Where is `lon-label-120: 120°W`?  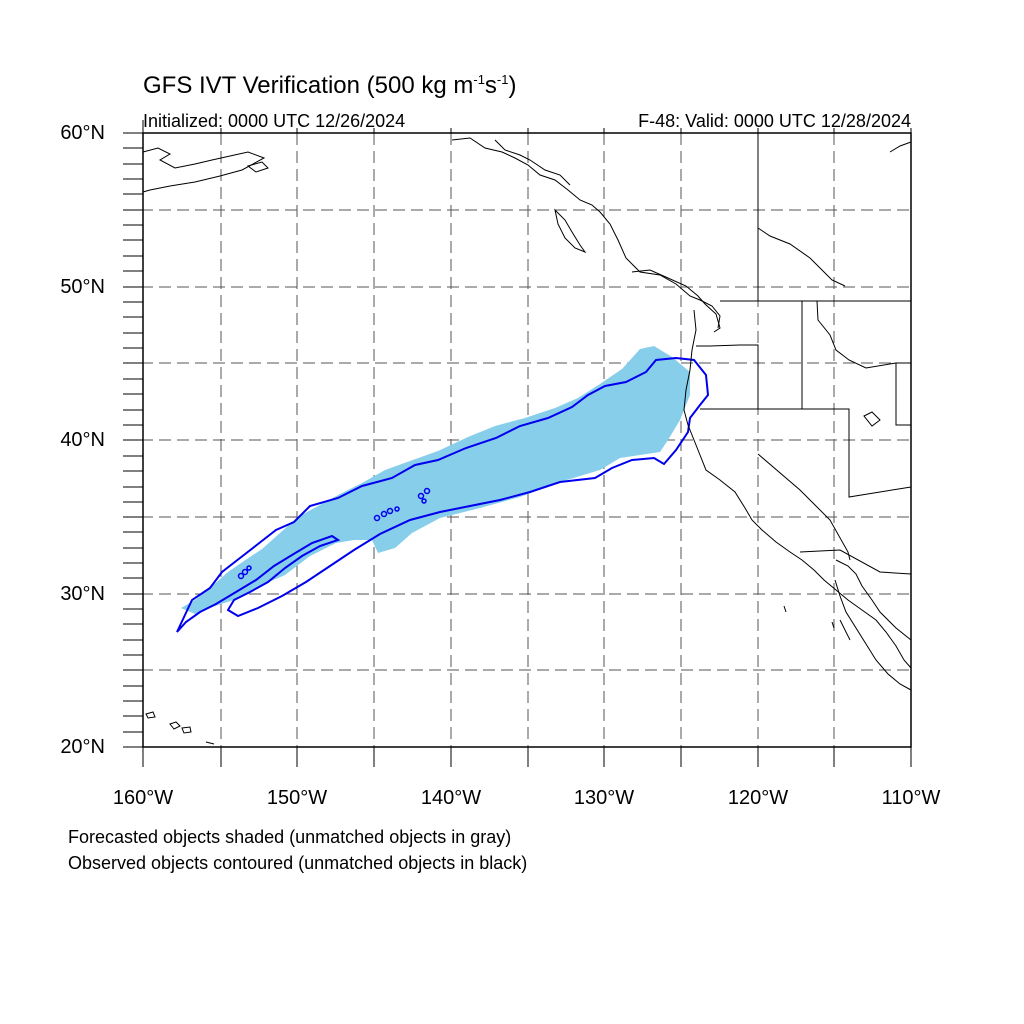
lon-label-120: 120°W is located at coordinates (758, 798).